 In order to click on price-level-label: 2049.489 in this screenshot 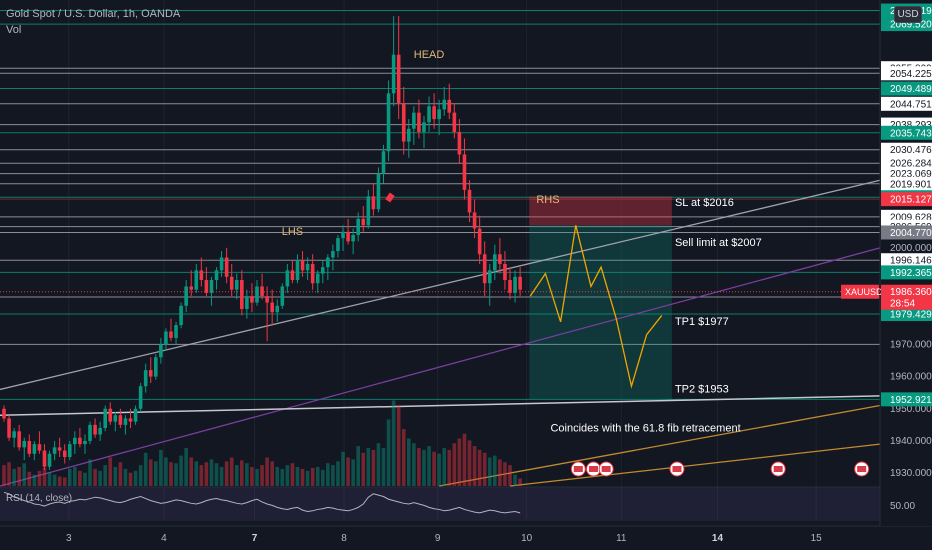, I will do `click(911, 89)`.